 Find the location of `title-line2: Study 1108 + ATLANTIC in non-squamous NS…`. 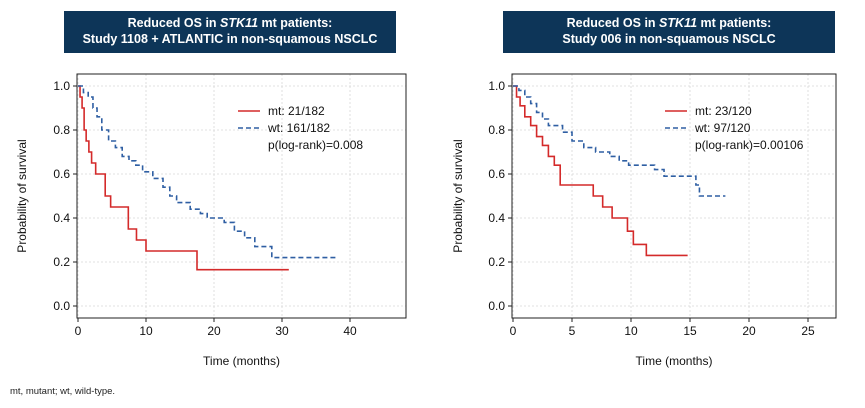

title-line2: Study 1108 + ATLANTIC in non-squamous NS… is located at coordinates (230, 39).